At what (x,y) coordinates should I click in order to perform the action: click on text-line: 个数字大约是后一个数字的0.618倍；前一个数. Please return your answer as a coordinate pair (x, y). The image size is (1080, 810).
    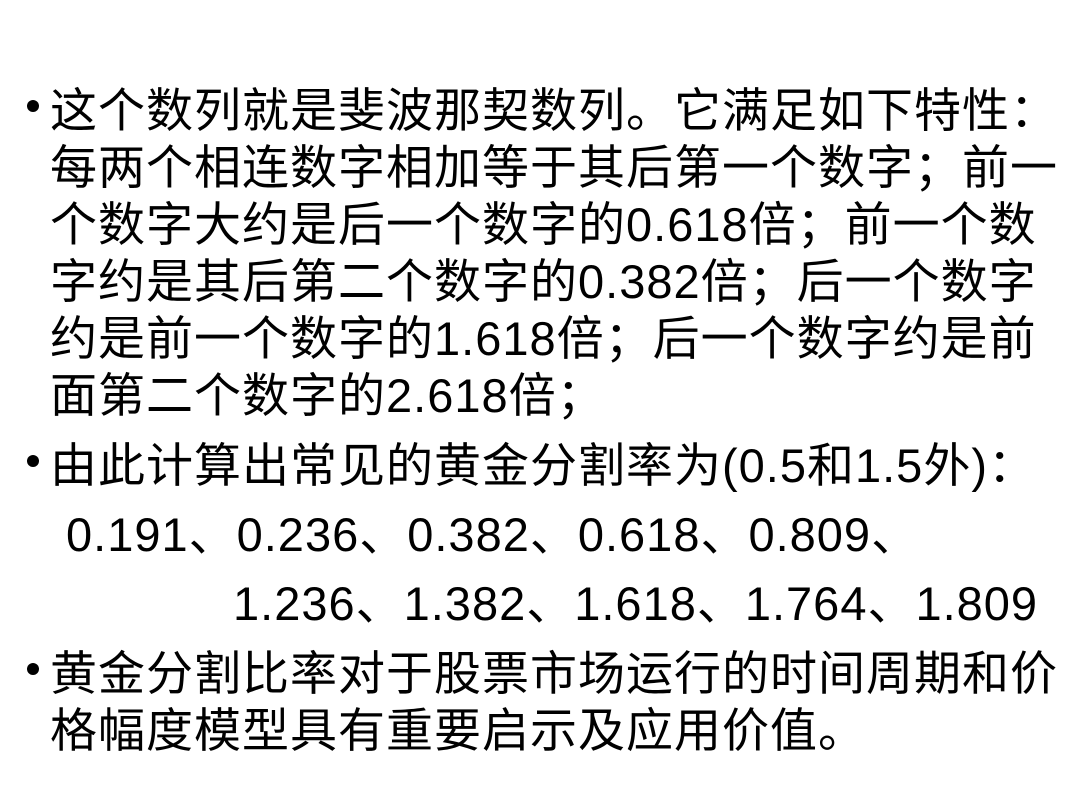
    Looking at the image, I should click on (543, 224).